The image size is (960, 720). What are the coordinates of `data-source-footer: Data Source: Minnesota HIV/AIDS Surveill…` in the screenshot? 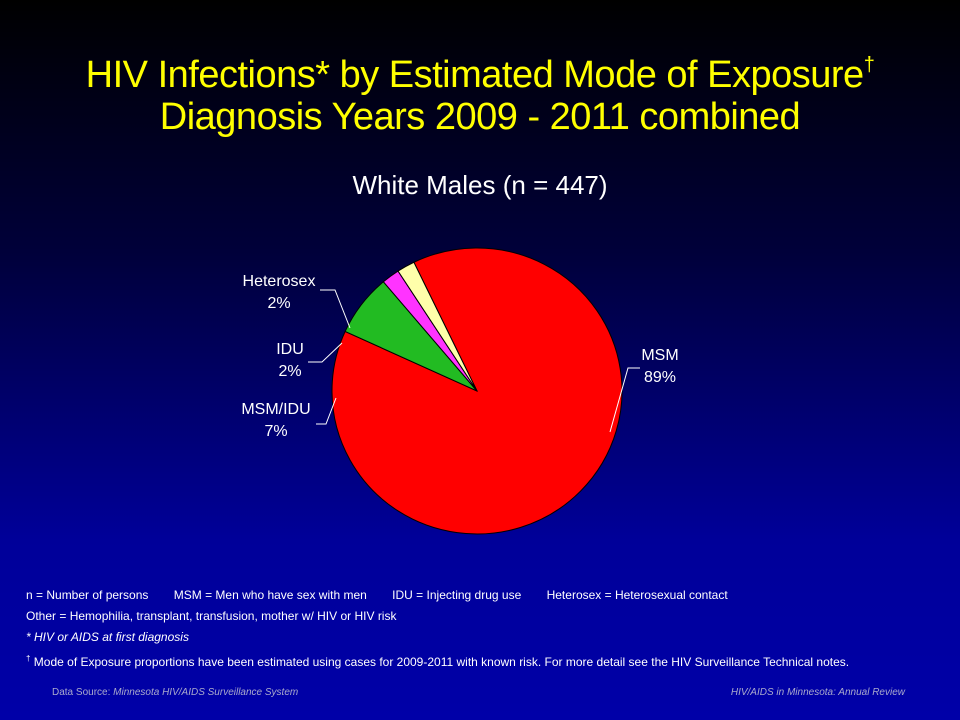 It's located at (175, 692).